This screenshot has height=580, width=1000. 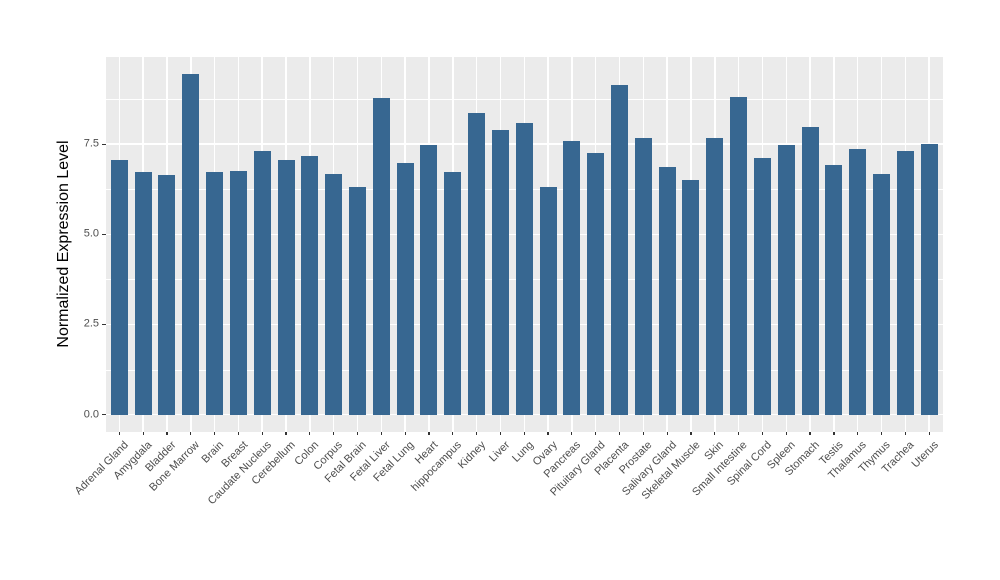 I want to click on x-tick-label: Uterus, so click(x=925, y=454).